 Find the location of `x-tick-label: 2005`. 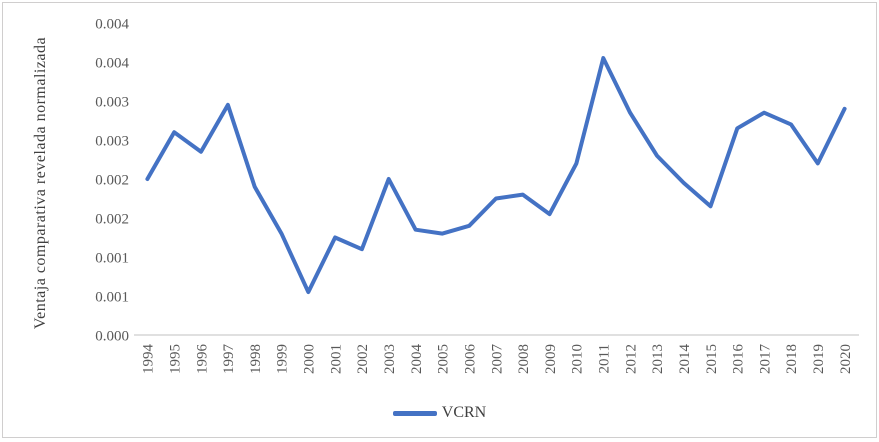

x-tick-label: 2005 is located at coordinates (444, 359).